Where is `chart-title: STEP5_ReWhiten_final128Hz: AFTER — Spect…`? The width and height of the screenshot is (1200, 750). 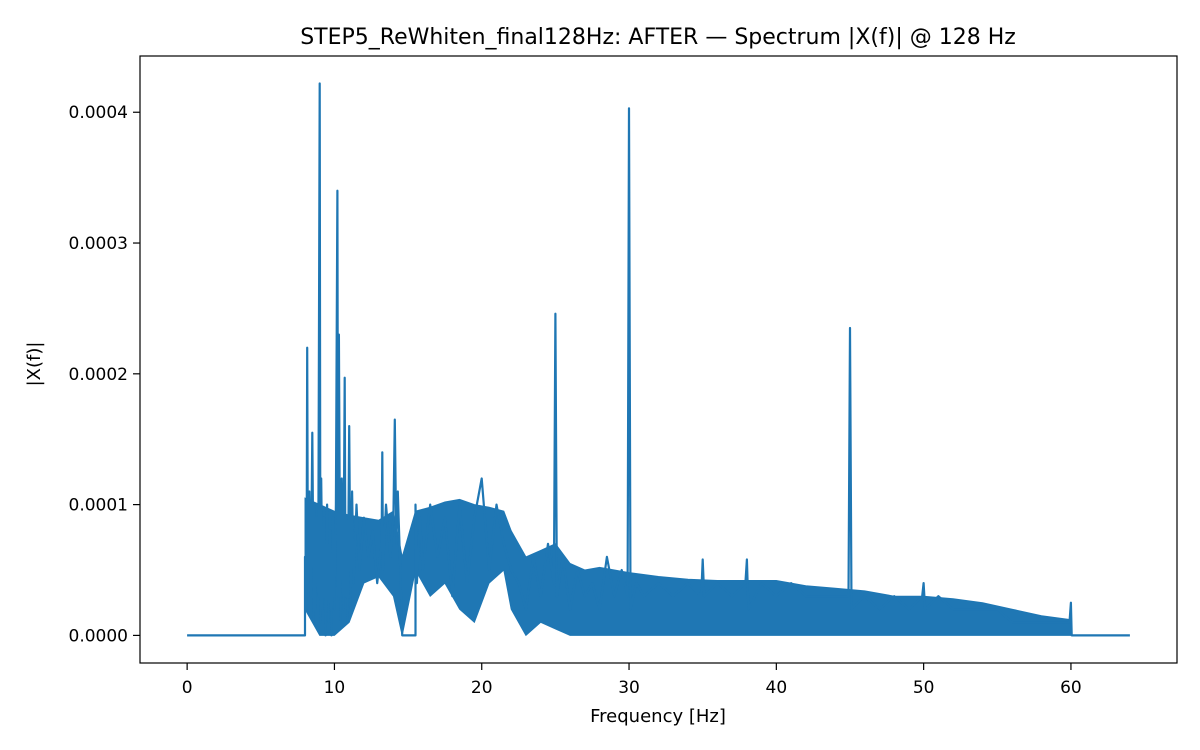
chart-title: STEP5_ReWhiten_final128Hz: AFTER — Spect… is located at coordinates (658, 37).